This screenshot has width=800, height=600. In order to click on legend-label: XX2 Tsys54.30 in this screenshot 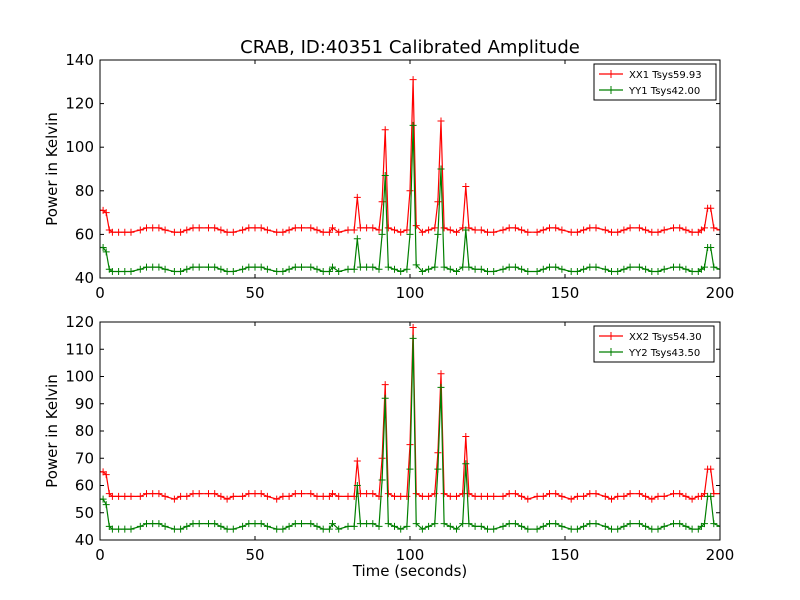, I will do `click(665, 337)`.